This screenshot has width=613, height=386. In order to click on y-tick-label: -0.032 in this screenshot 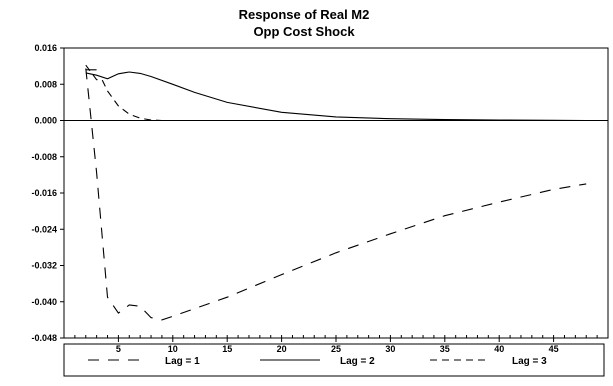, I will do `click(44, 266)`.